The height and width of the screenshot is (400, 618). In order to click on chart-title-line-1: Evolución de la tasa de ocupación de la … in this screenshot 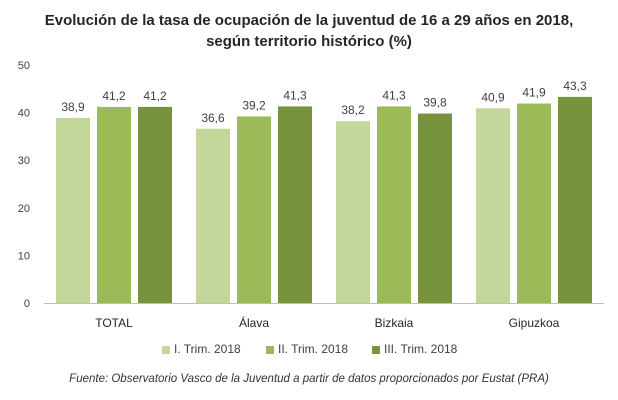, I will do `click(309, 20)`.